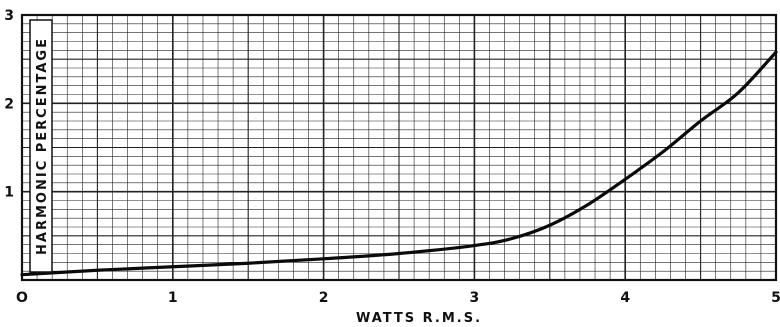  What do you see at coordinates (475, 298) in the screenshot?
I see `x-tick-label: 3` at bounding box center [475, 298].